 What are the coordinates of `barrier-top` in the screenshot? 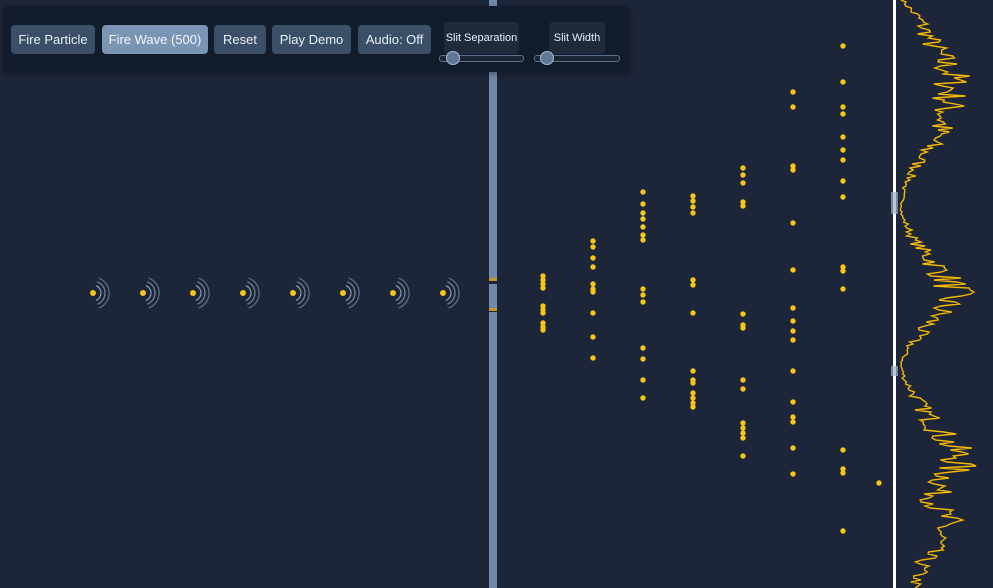 It's located at (493, 139).